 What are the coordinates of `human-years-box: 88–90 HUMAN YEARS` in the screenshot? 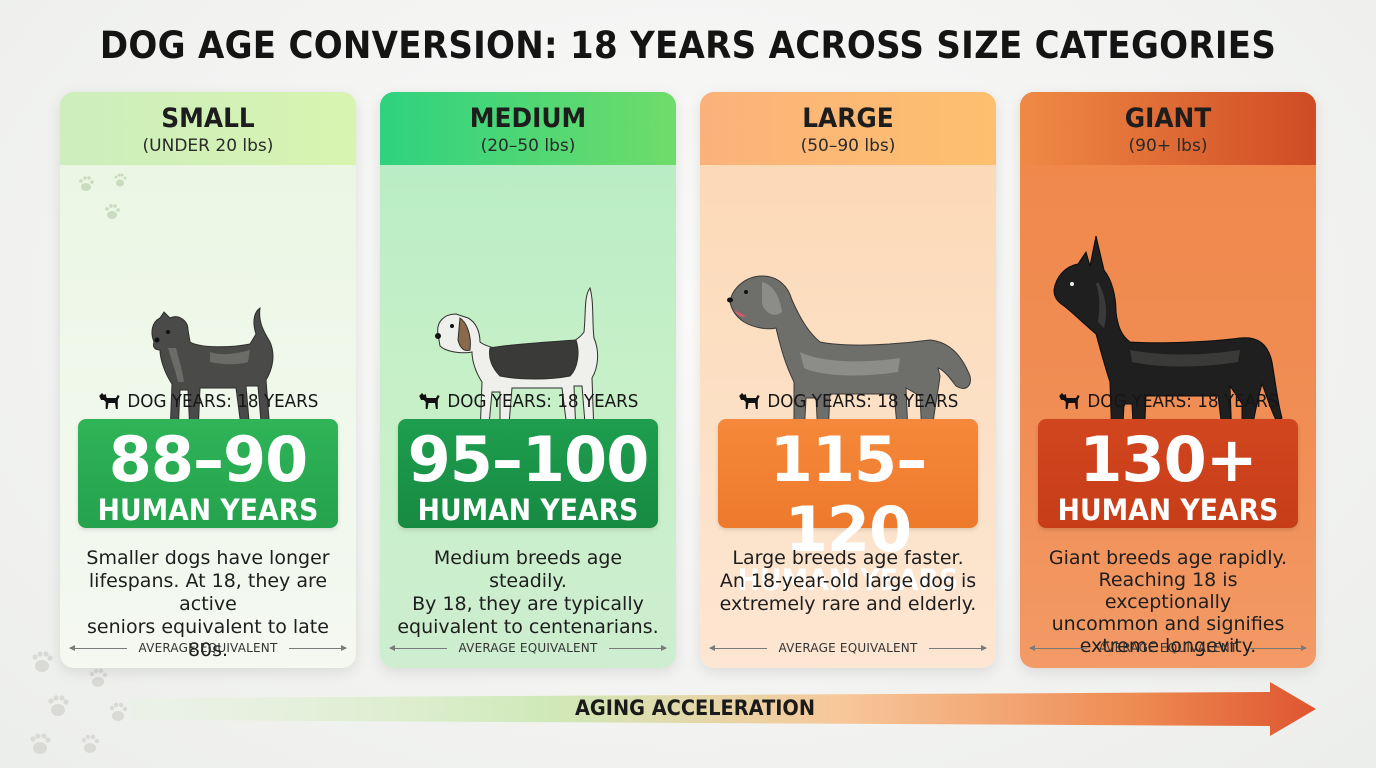 It's located at (208, 473).